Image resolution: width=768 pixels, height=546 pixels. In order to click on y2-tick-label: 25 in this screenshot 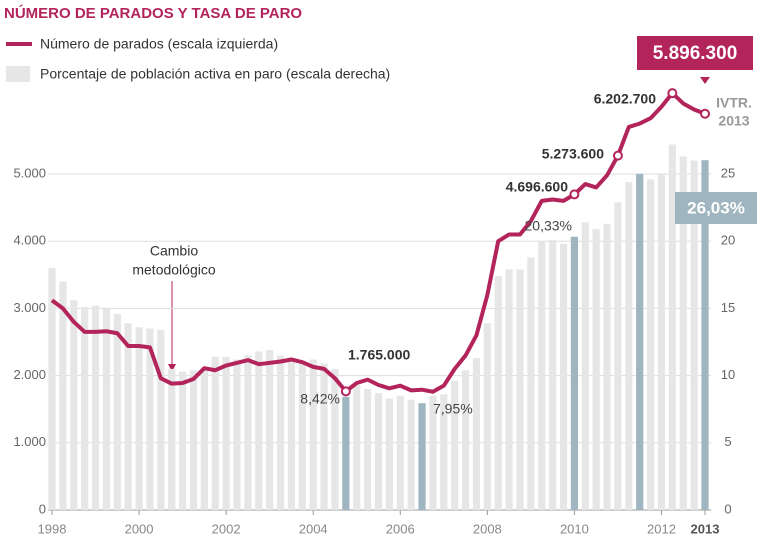, I will do `click(728, 172)`.